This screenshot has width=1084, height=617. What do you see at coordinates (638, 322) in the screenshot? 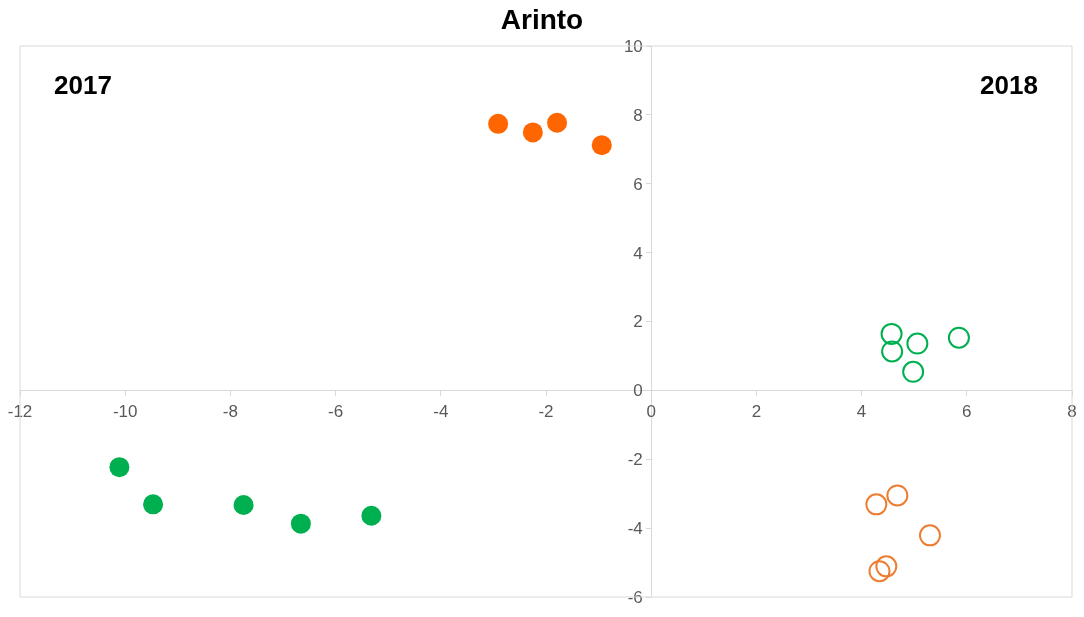
I see `y-tick-label: 2` at bounding box center [638, 322].